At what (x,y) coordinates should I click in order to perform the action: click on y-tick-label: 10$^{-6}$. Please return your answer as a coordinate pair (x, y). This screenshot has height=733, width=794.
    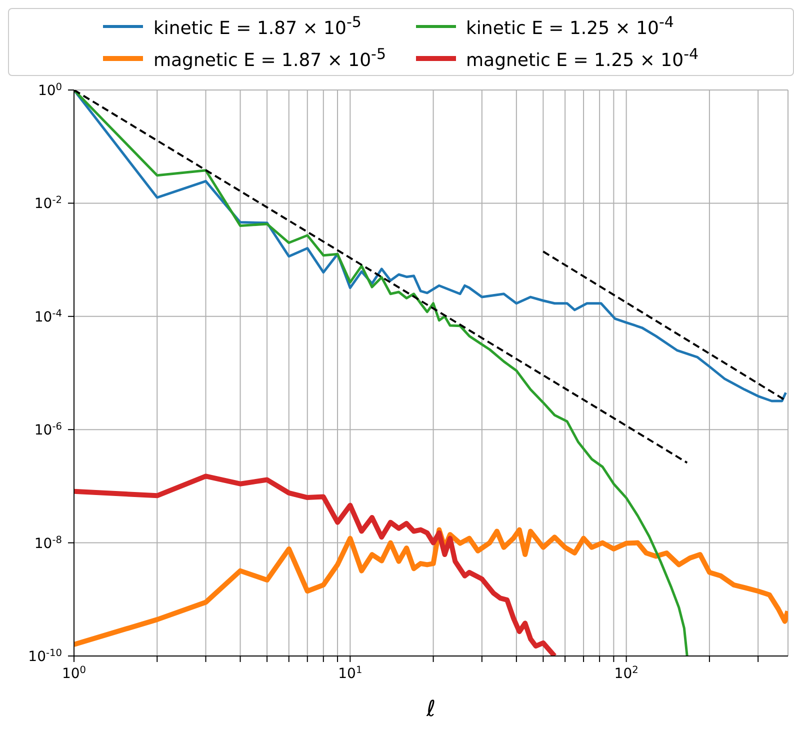
    Looking at the image, I should click on (48, 430).